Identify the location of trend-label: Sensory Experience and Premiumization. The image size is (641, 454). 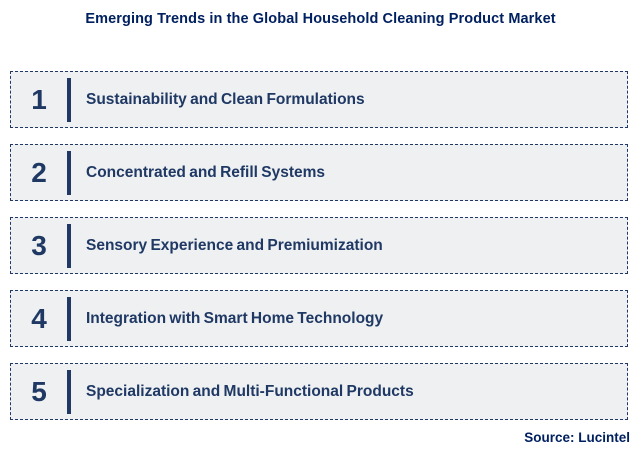
(234, 245).